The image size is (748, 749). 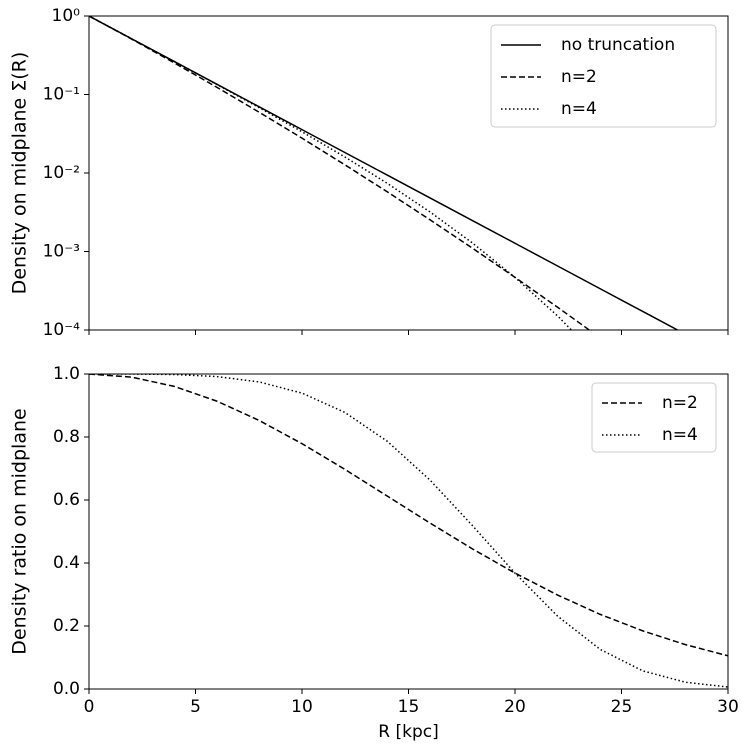 I want to click on y-axis-label: Density on midplane Σ(R), so click(x=20, y=173).